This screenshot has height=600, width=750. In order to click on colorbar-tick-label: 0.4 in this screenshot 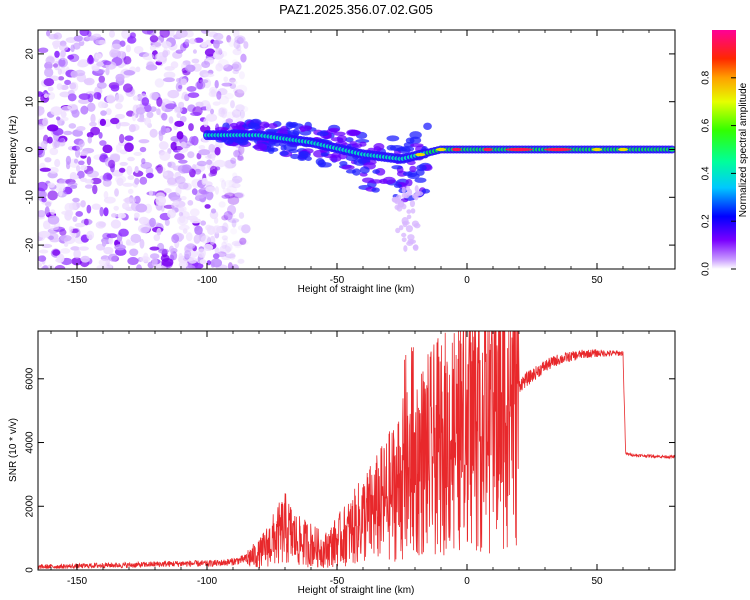, I will do `click(706, 173)`.